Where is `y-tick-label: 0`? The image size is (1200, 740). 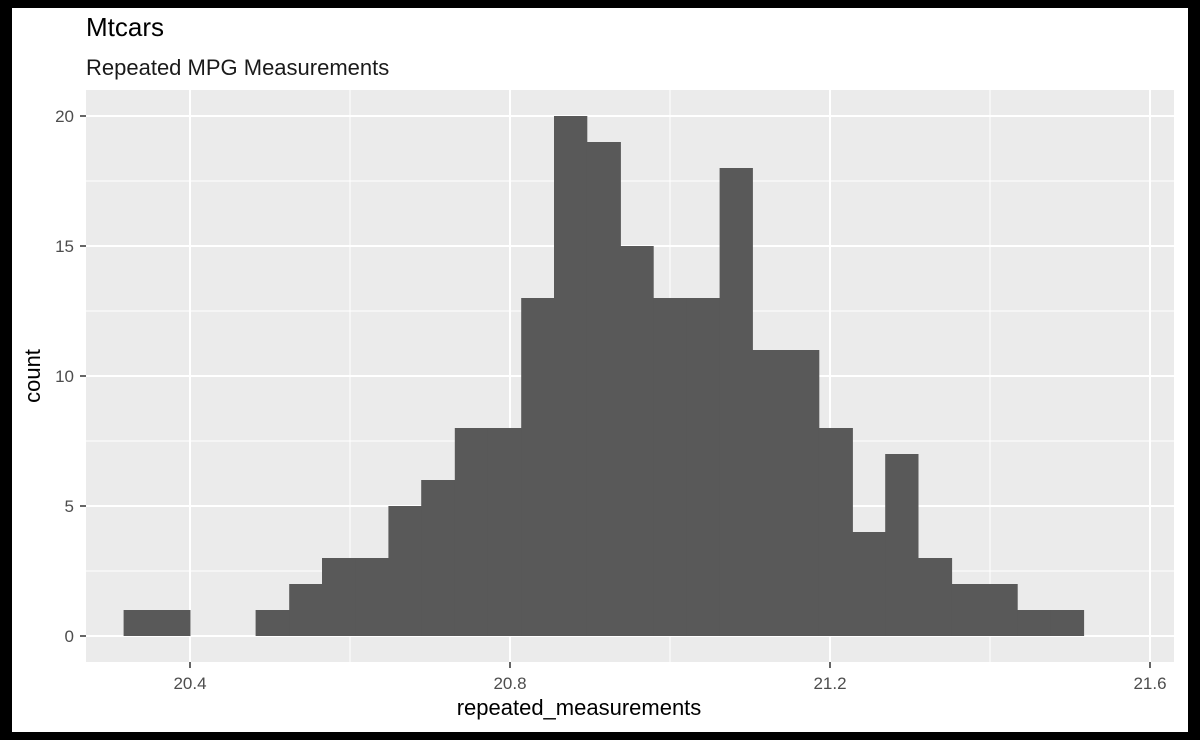
y-tick-label: 0 is located at coordinates (69, 636).